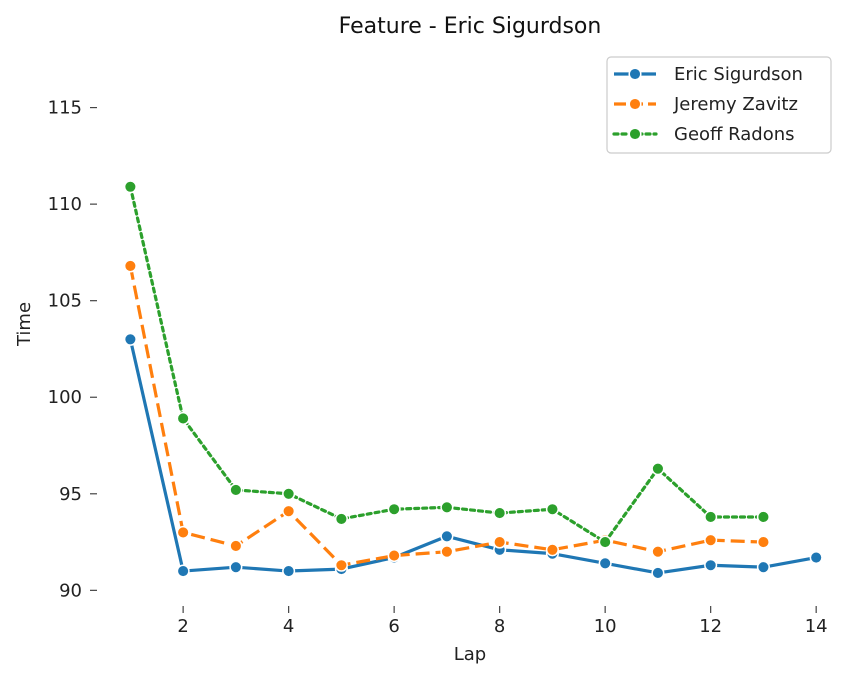  What do you see at coordinates (470, 654) in the screenshot?
I see `x-axis-title: Lap` at bounding box center [470, 654].